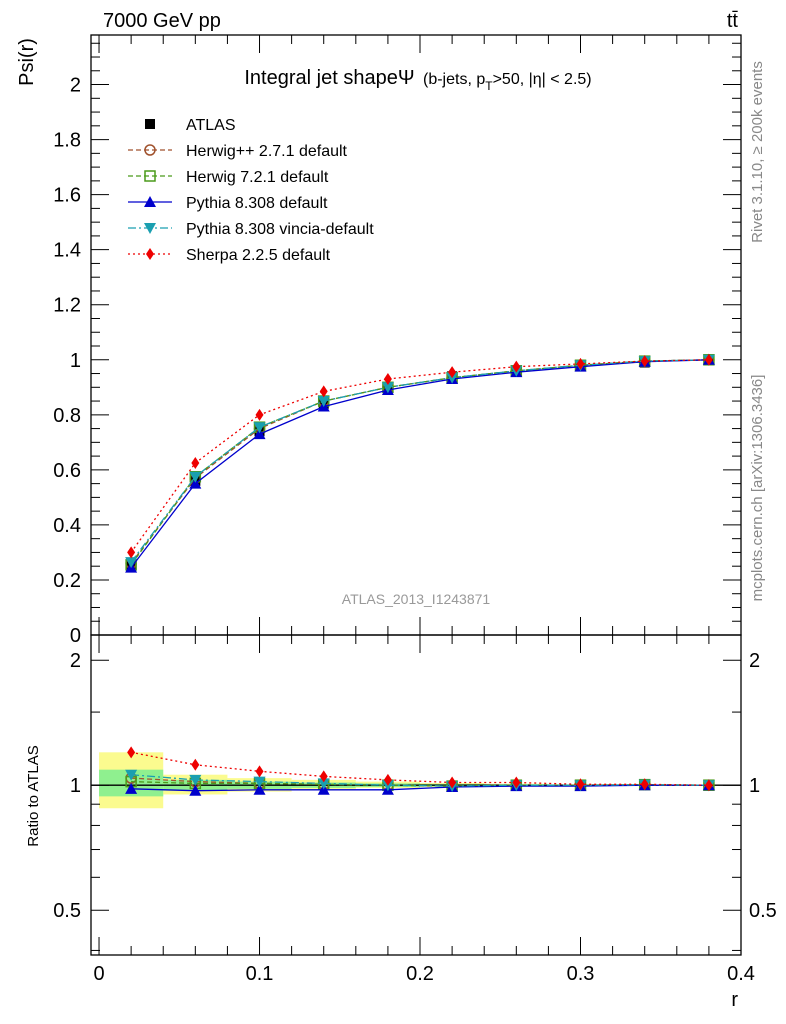 This screenshot has height=1024, width=786. I want to click on energy-label: 7000 GeV pp, so click(162, 21).